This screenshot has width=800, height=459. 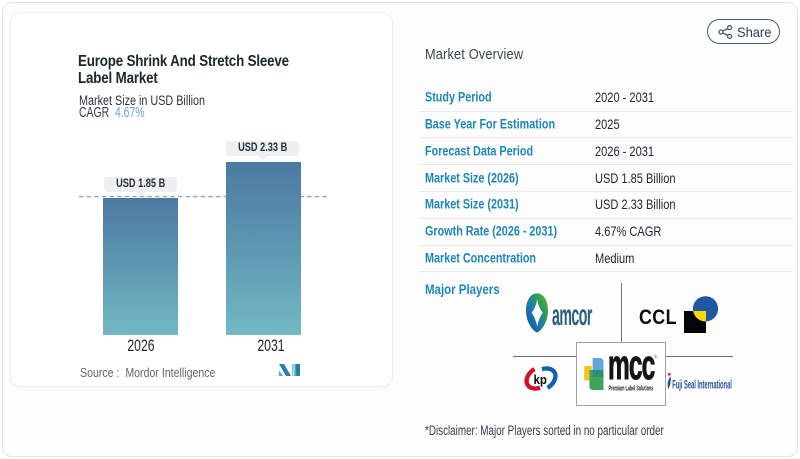 I want to click on svg-text: Premium Label Solutions, so click(x=631, y=389).